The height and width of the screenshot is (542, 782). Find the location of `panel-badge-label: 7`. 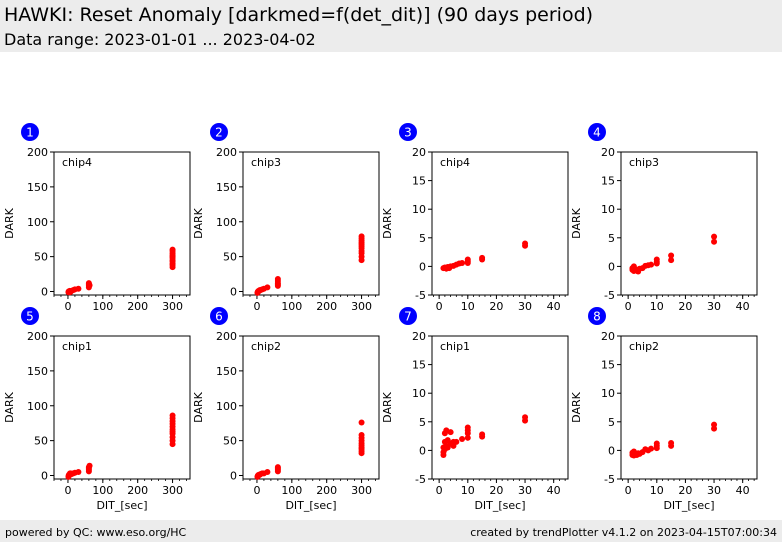

panel-badge-label: 7 is located at coordinates (408, 317).